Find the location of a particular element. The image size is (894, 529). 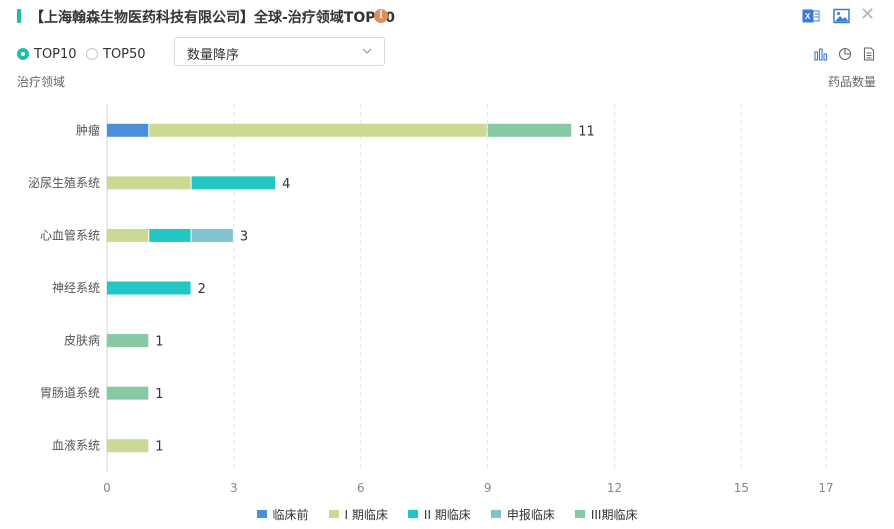

close-icon: ✕ is located at coordinates (868, 14).